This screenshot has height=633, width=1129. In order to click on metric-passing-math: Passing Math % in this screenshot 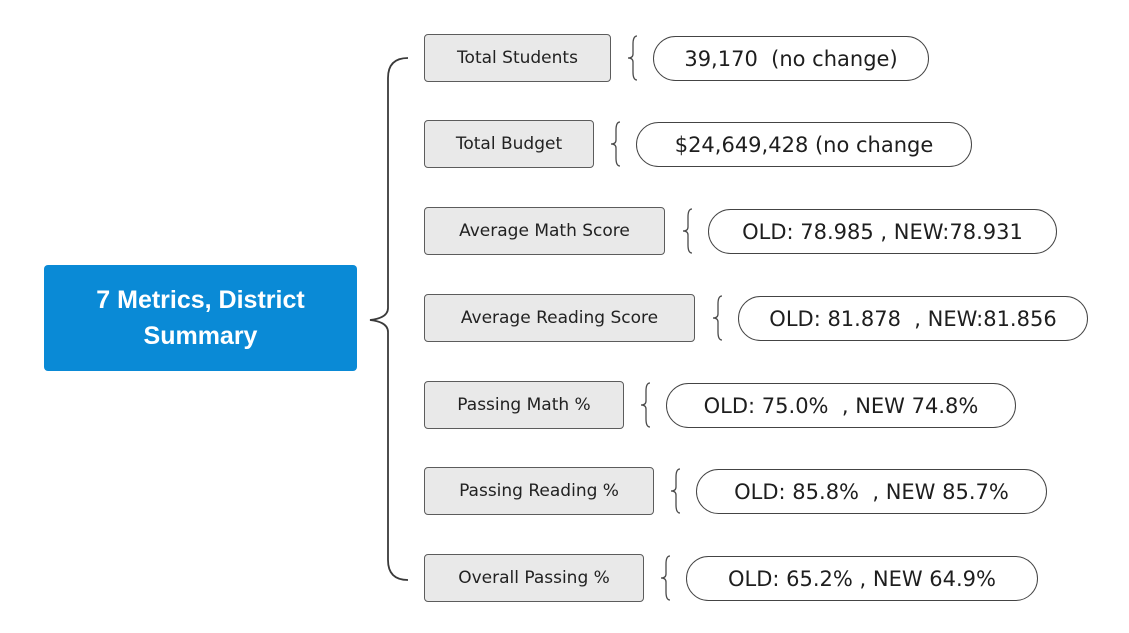, I will do `click(524, 405)`.